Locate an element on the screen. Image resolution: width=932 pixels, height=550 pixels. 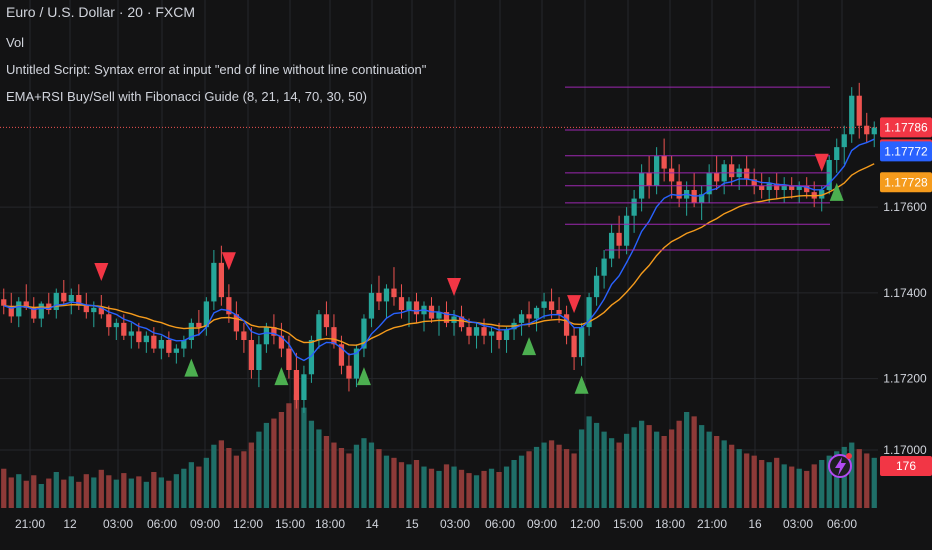
price-tick-label: 1.17000 is located at coordinates (905, 450).